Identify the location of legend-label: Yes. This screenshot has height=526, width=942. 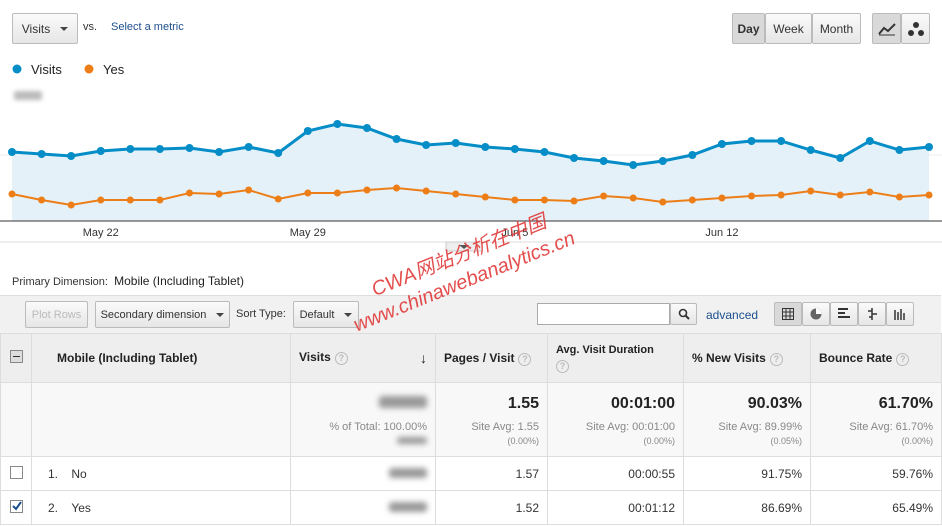
(114, 69).